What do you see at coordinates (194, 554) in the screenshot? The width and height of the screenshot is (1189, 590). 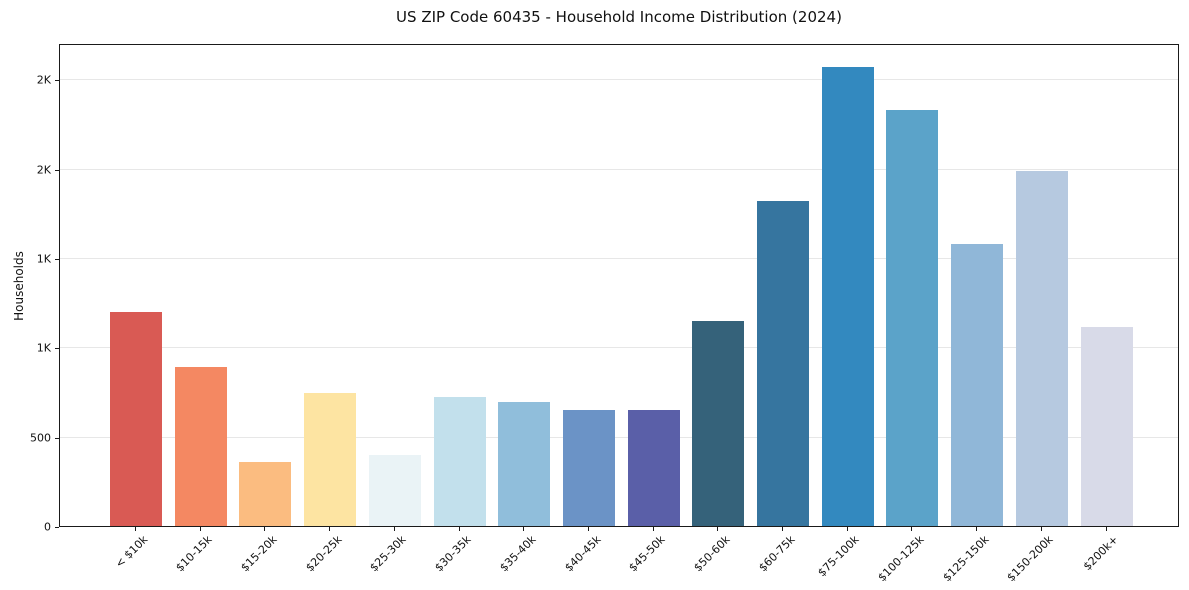 I see `x-tick-label: $10-15k` at bounding box center [194, 554].